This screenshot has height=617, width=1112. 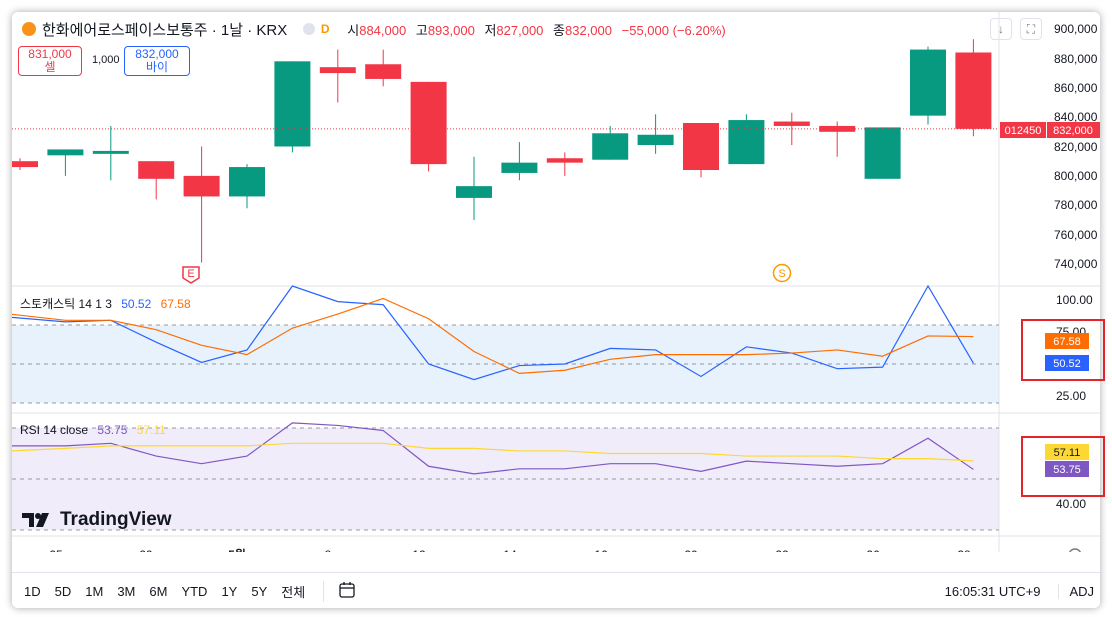 What do you see at coordinates (691, 550) in the screenshot?
I see `time-tick: 20` at bounding box center [691, 550].